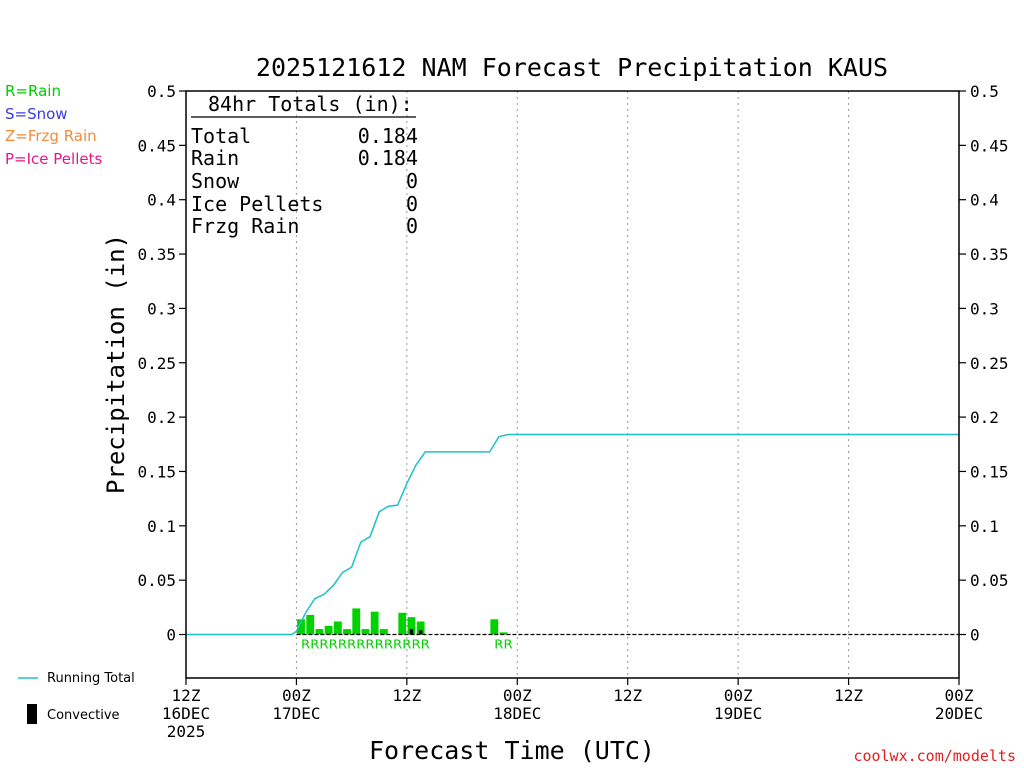 This screenshot has width=1024, height=768. I want to click on convective-bars, so click(416, 632).